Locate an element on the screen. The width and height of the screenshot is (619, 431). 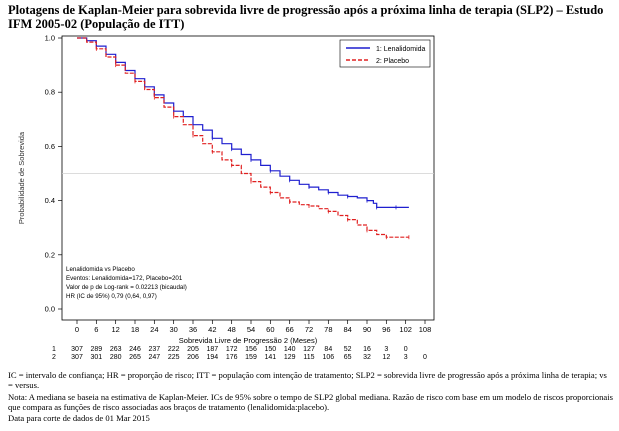
risk-cell: 247 is located at coordinates (154, 357).